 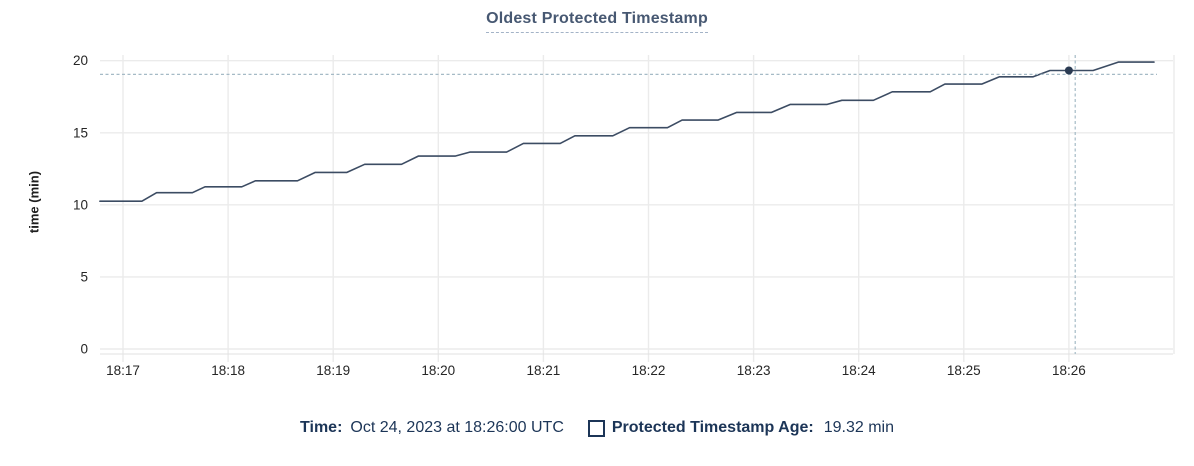 I want to click on x-tick-label: 18:18, so click(x=228, y=370).